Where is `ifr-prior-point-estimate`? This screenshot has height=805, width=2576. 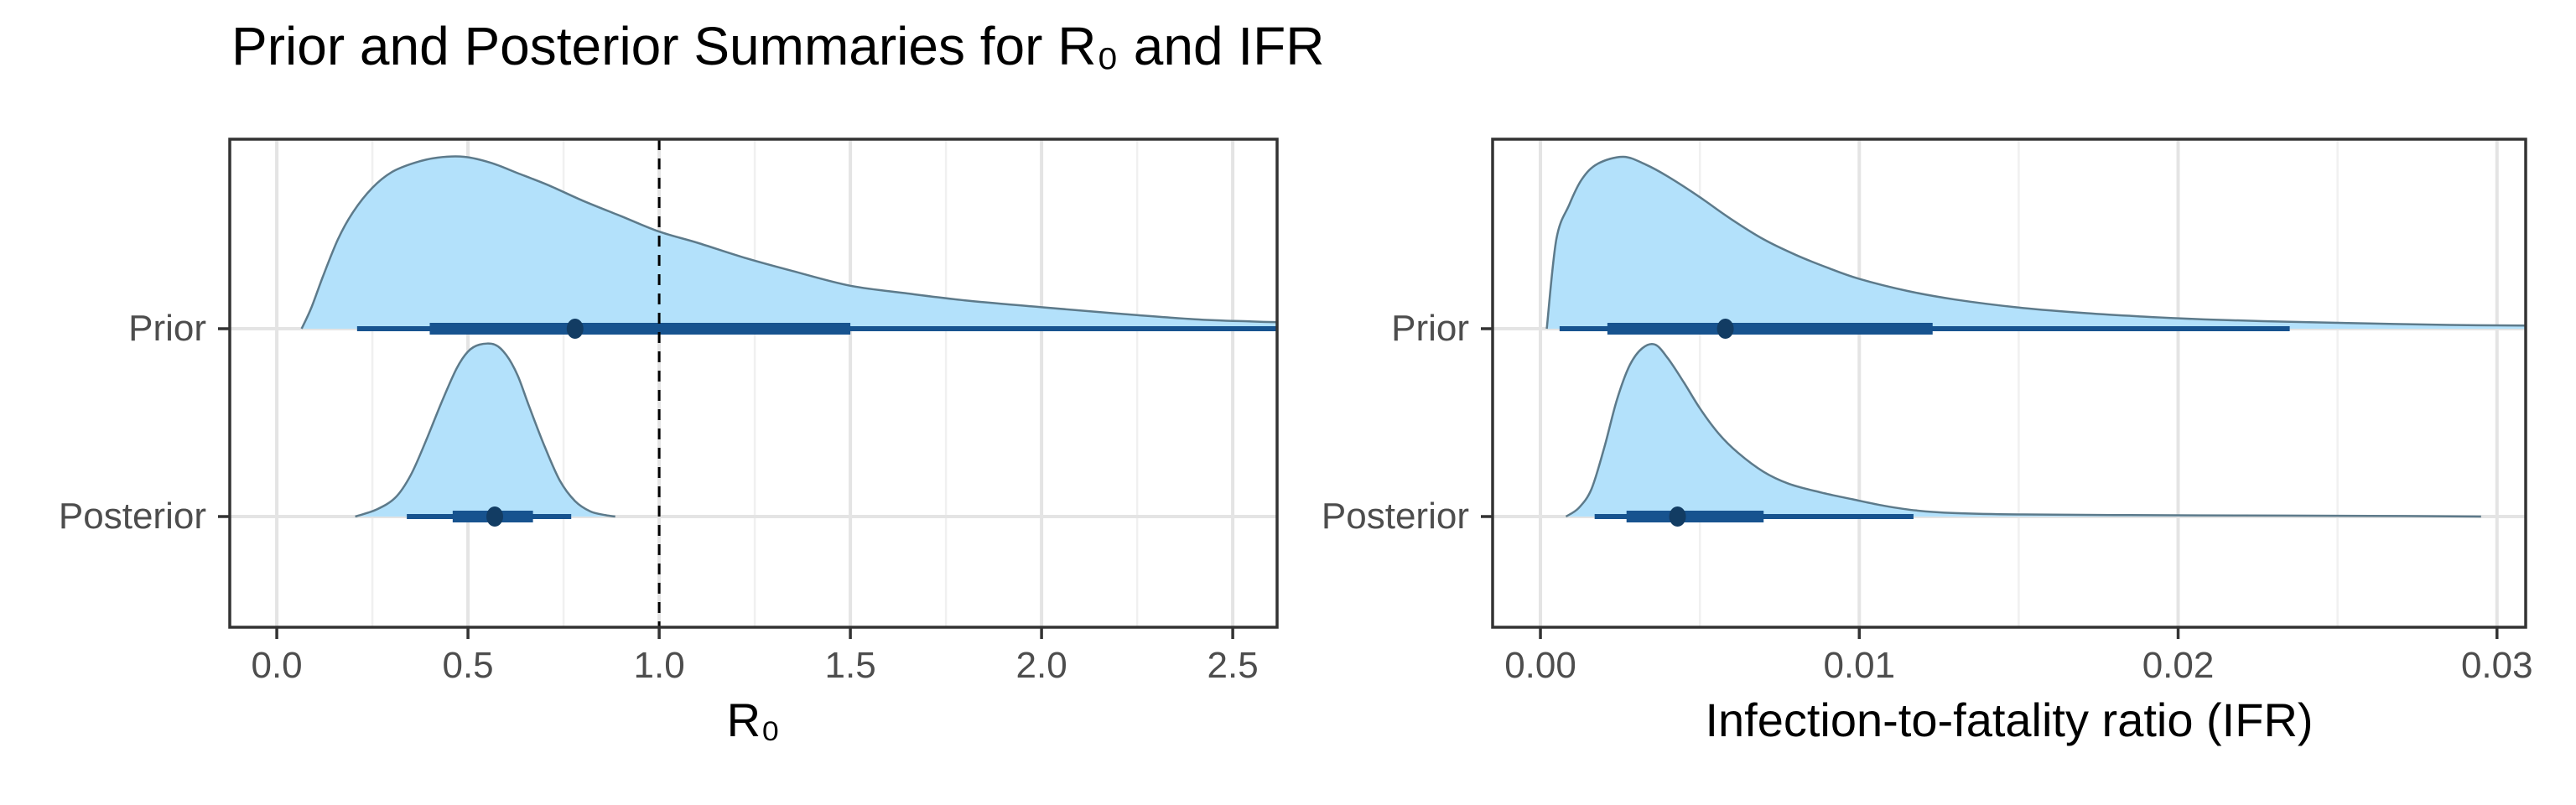 ifr-prior-point-estimate is located at coordinates (1725, 329).